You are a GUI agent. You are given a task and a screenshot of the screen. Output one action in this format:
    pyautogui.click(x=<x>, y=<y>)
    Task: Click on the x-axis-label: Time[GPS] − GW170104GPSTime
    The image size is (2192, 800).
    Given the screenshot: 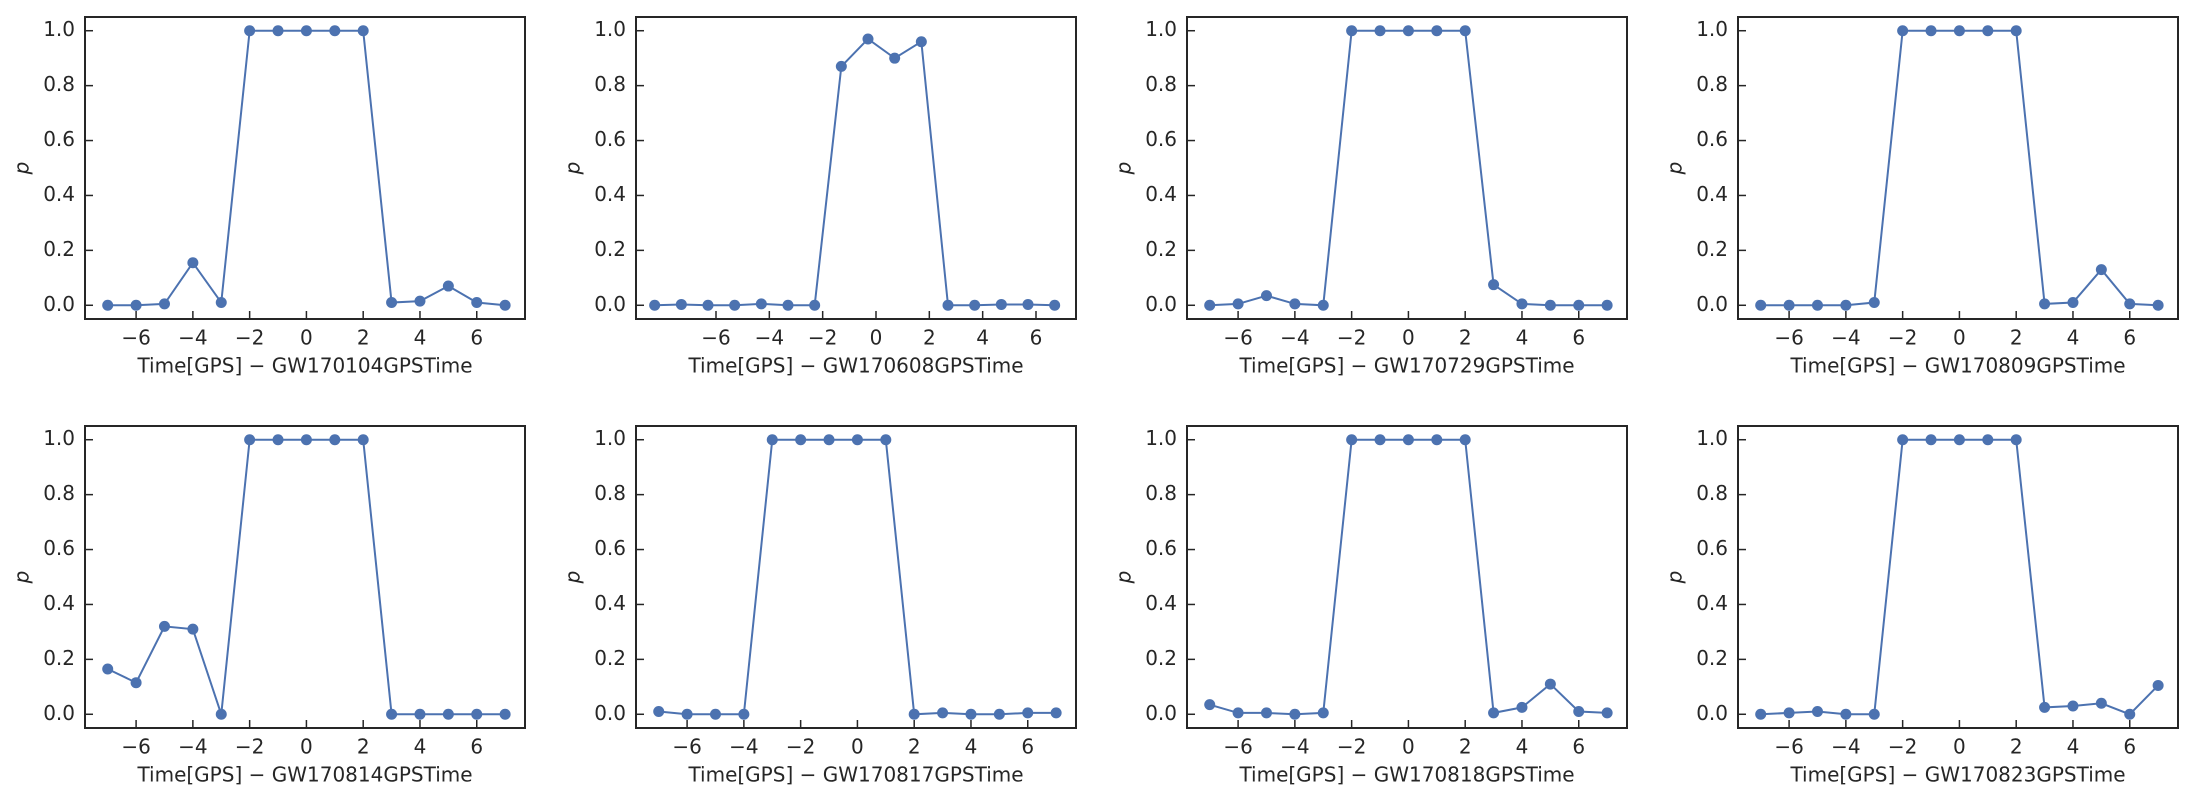 What is the action you would take?
    pyautogui.click(x=304, y=366)
    